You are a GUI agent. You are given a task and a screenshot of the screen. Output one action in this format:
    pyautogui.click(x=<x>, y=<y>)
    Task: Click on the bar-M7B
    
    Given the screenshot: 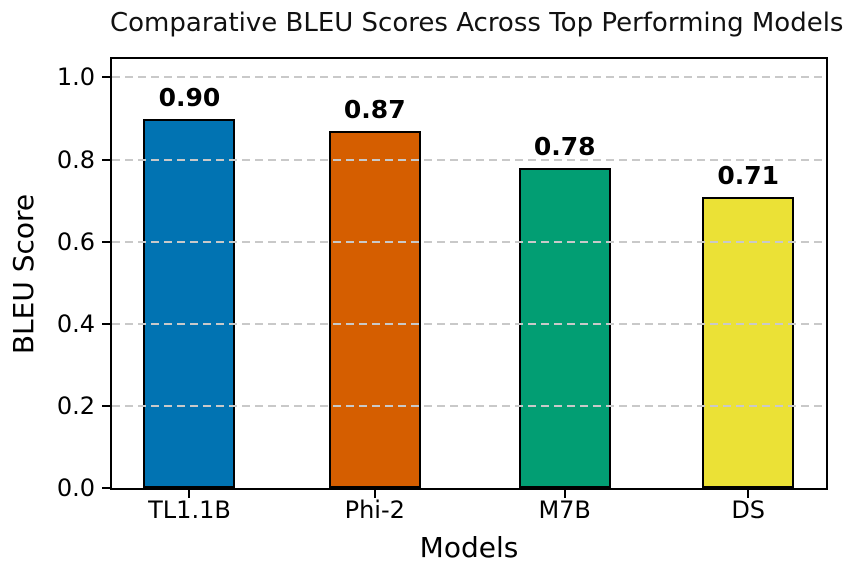 What is the action you would take?
    pyautogui.click(x=564, y=327)
    